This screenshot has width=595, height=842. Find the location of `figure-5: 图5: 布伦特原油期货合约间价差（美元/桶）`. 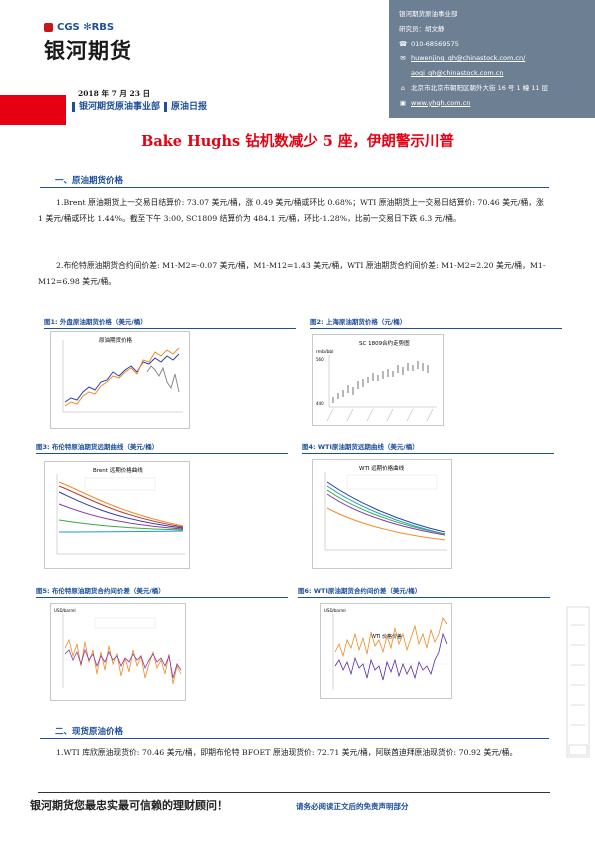

figure-5: 图5: 布伦特原油期货合约间价差（美元/桶） is located at coordinates (162, 591).